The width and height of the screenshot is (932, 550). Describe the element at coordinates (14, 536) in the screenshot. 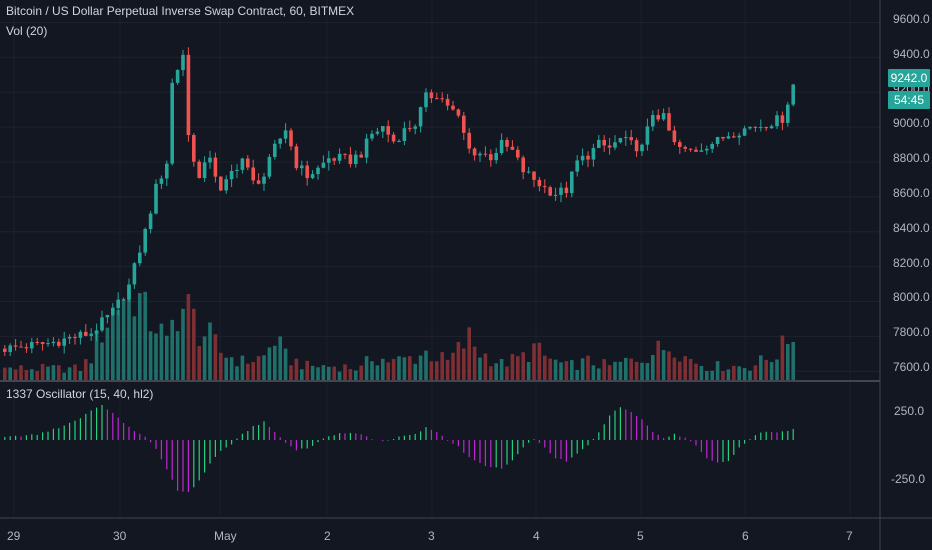

I see `time-tick: 29` at that location.